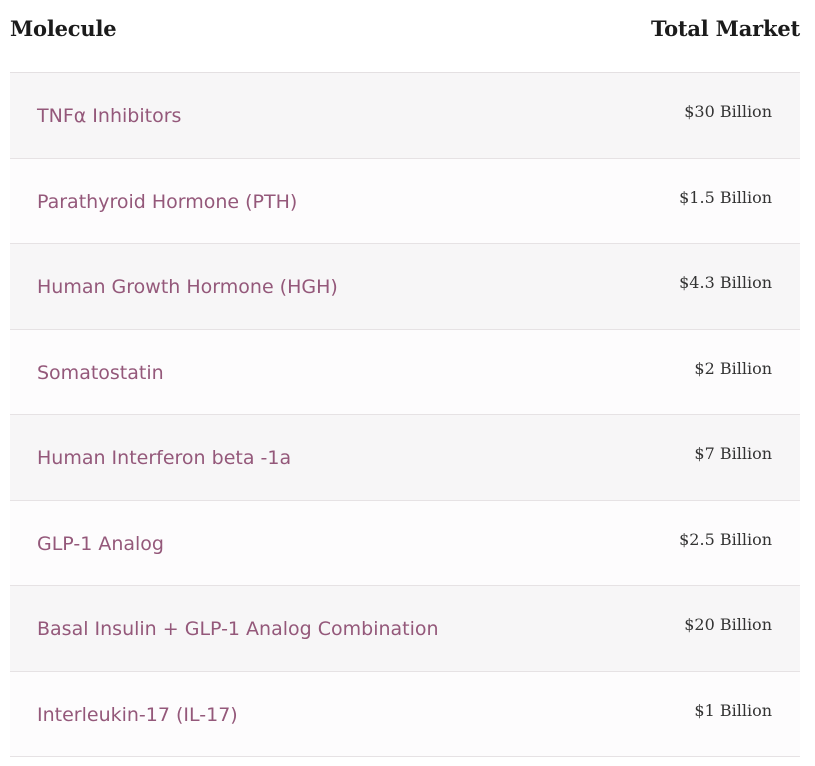  Describe the element at coordinates (137, 714) in the screenshot. I see `molecule-name-cell: Interleukin-17 (IL-17)` at that location.